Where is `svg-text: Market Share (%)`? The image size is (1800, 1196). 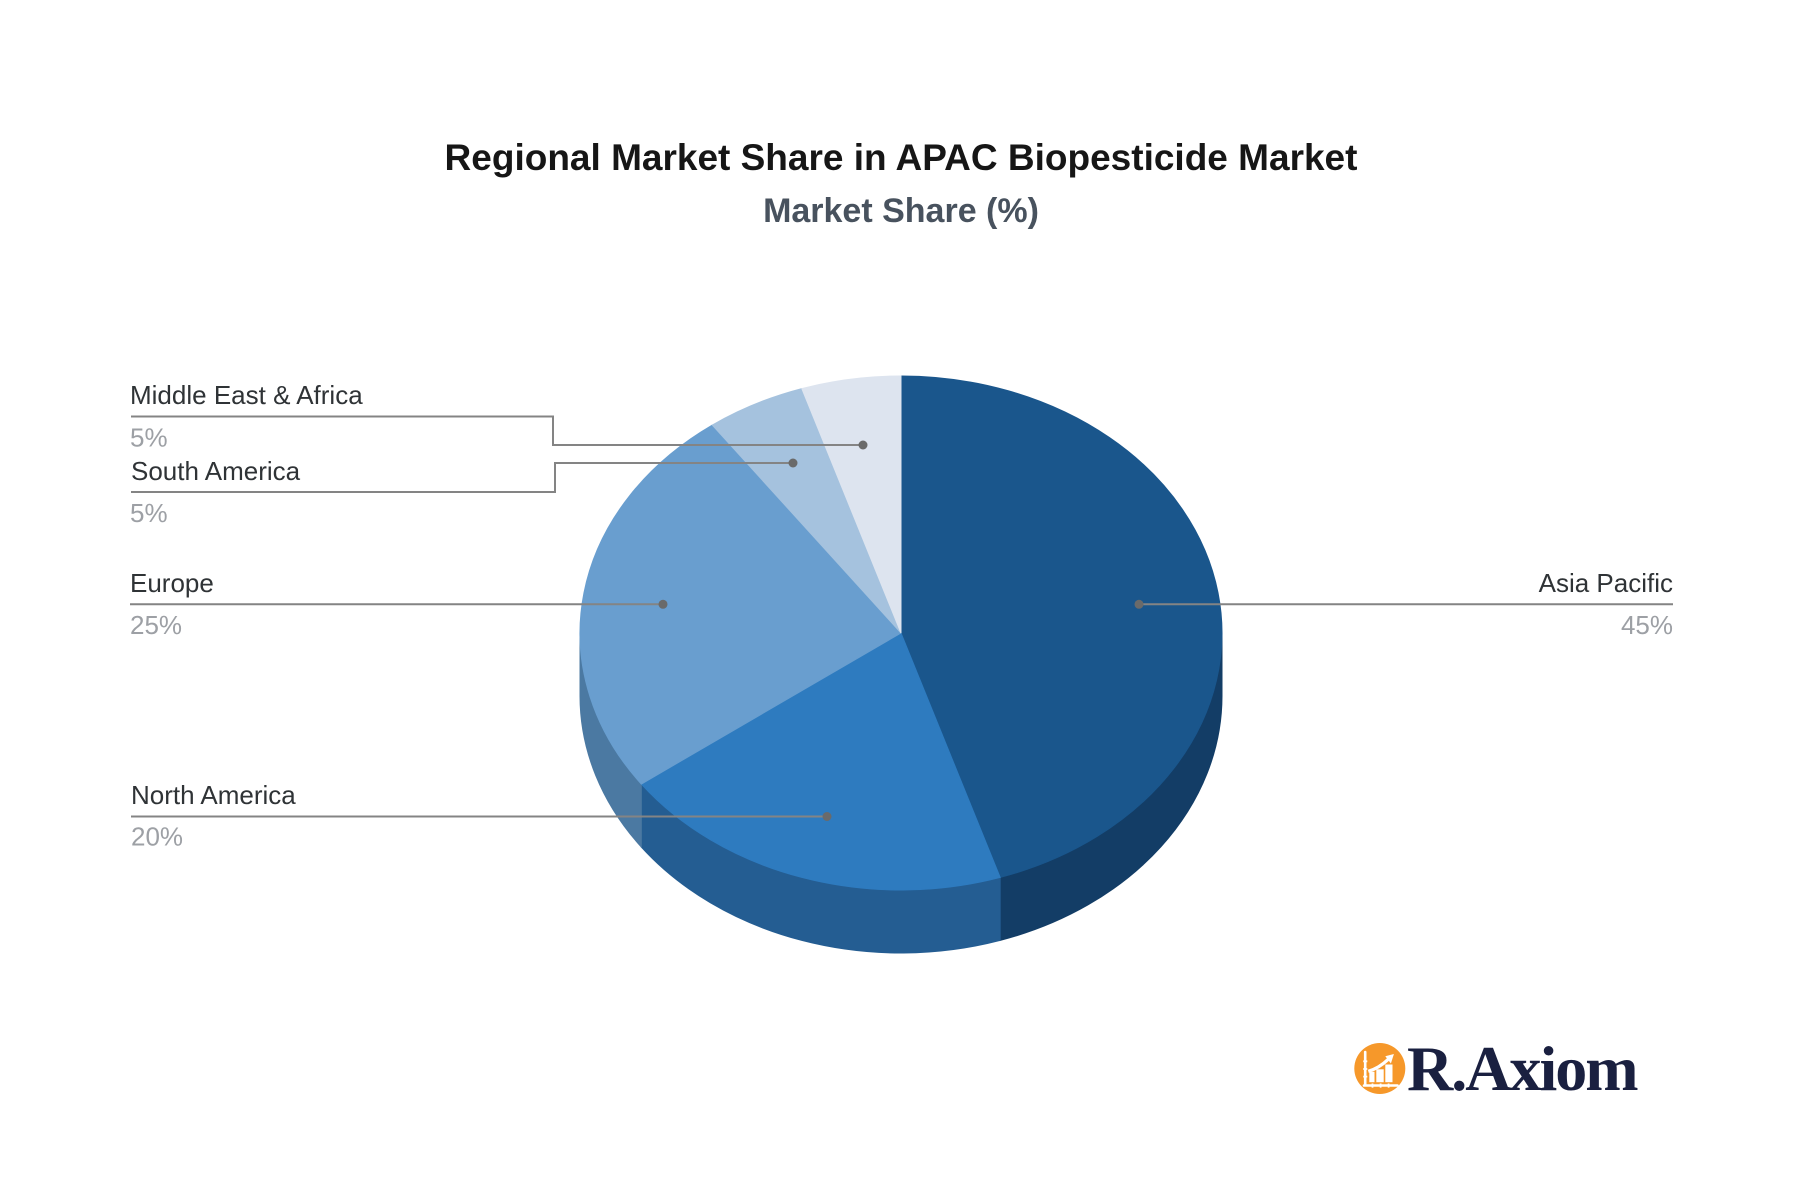
svg-text: Market Share (%) is located at coordinates (901, 211).